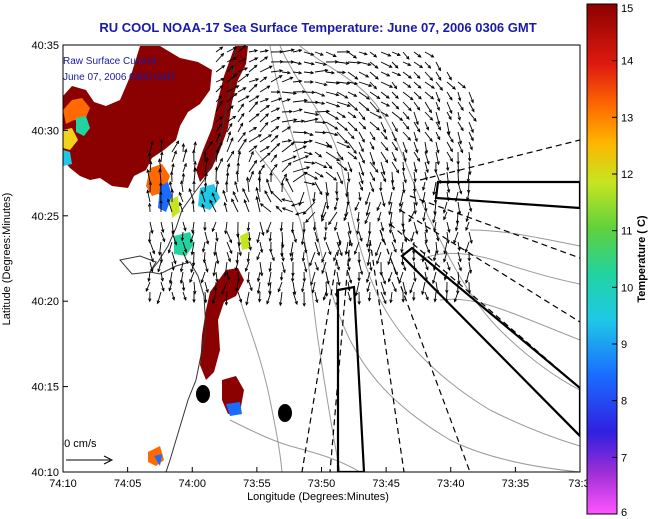  Describe the element at coordinates (642, 259) in the screenshot. I see `colorbar-label: Temperature ( C)` at that location.